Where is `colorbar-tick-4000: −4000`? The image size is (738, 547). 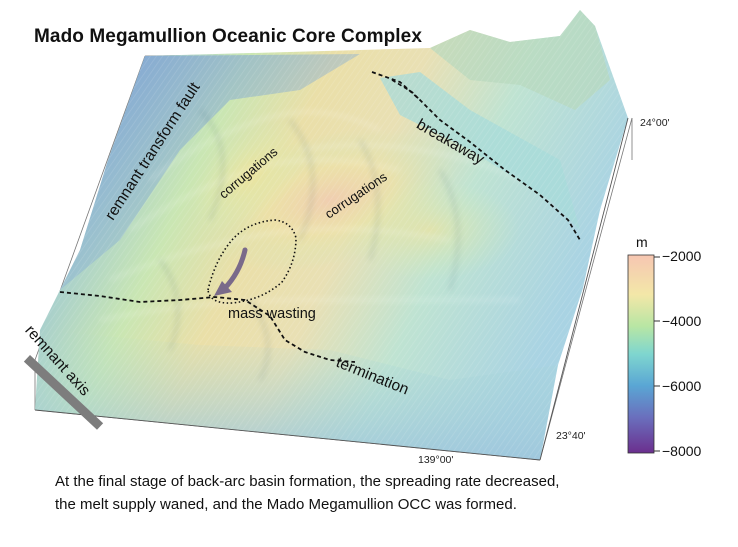
colorbar-tick-4000: −4000 is located at coordinates (682, 321).